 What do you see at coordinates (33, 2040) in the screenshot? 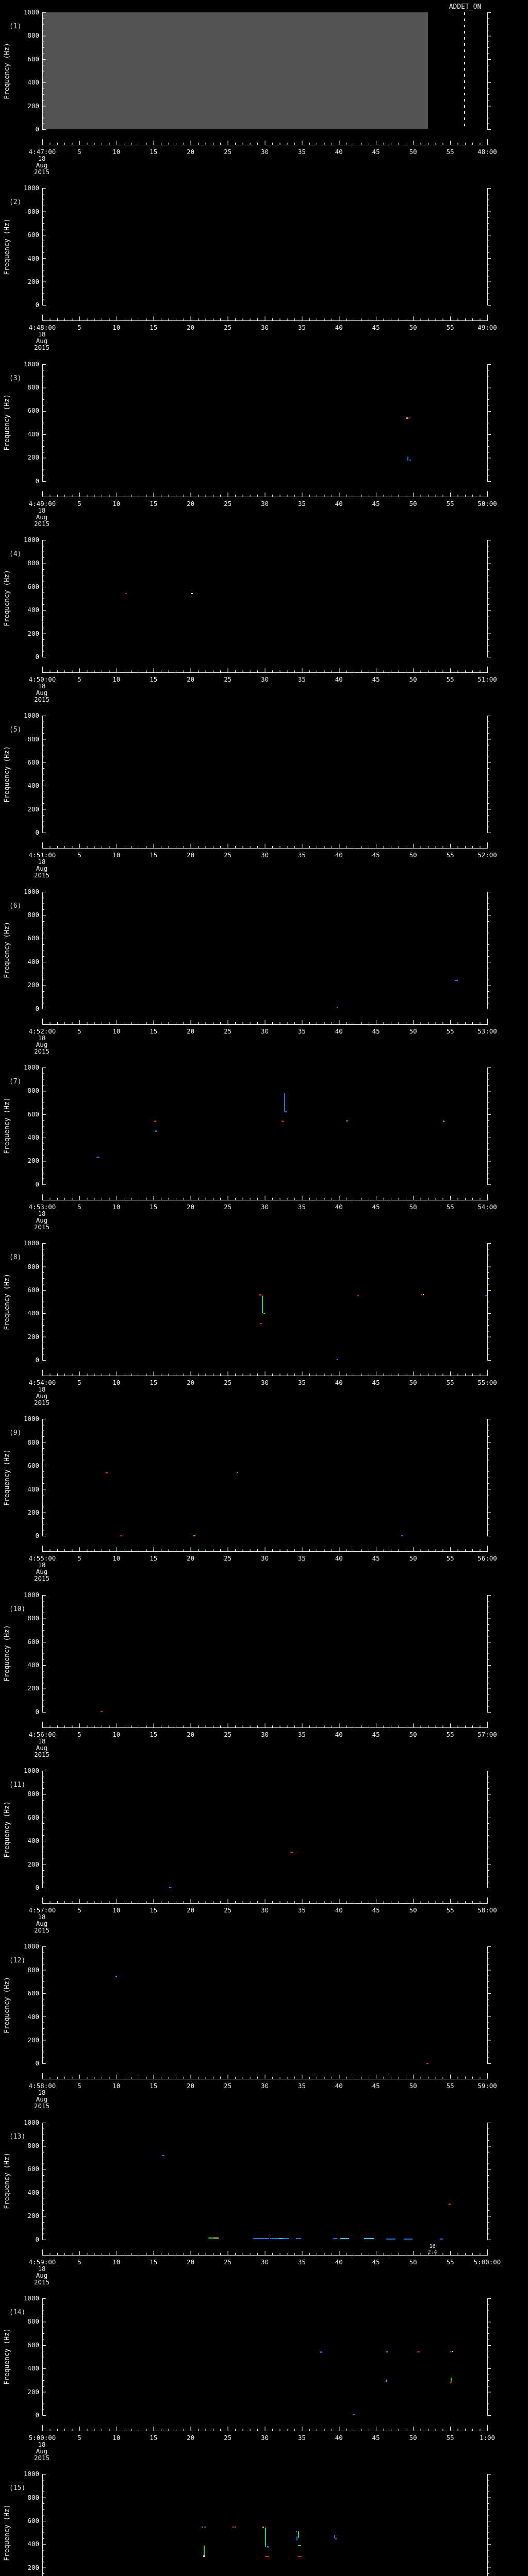
I see `y-tick-label: 200` at bounding box center [33, 2040].